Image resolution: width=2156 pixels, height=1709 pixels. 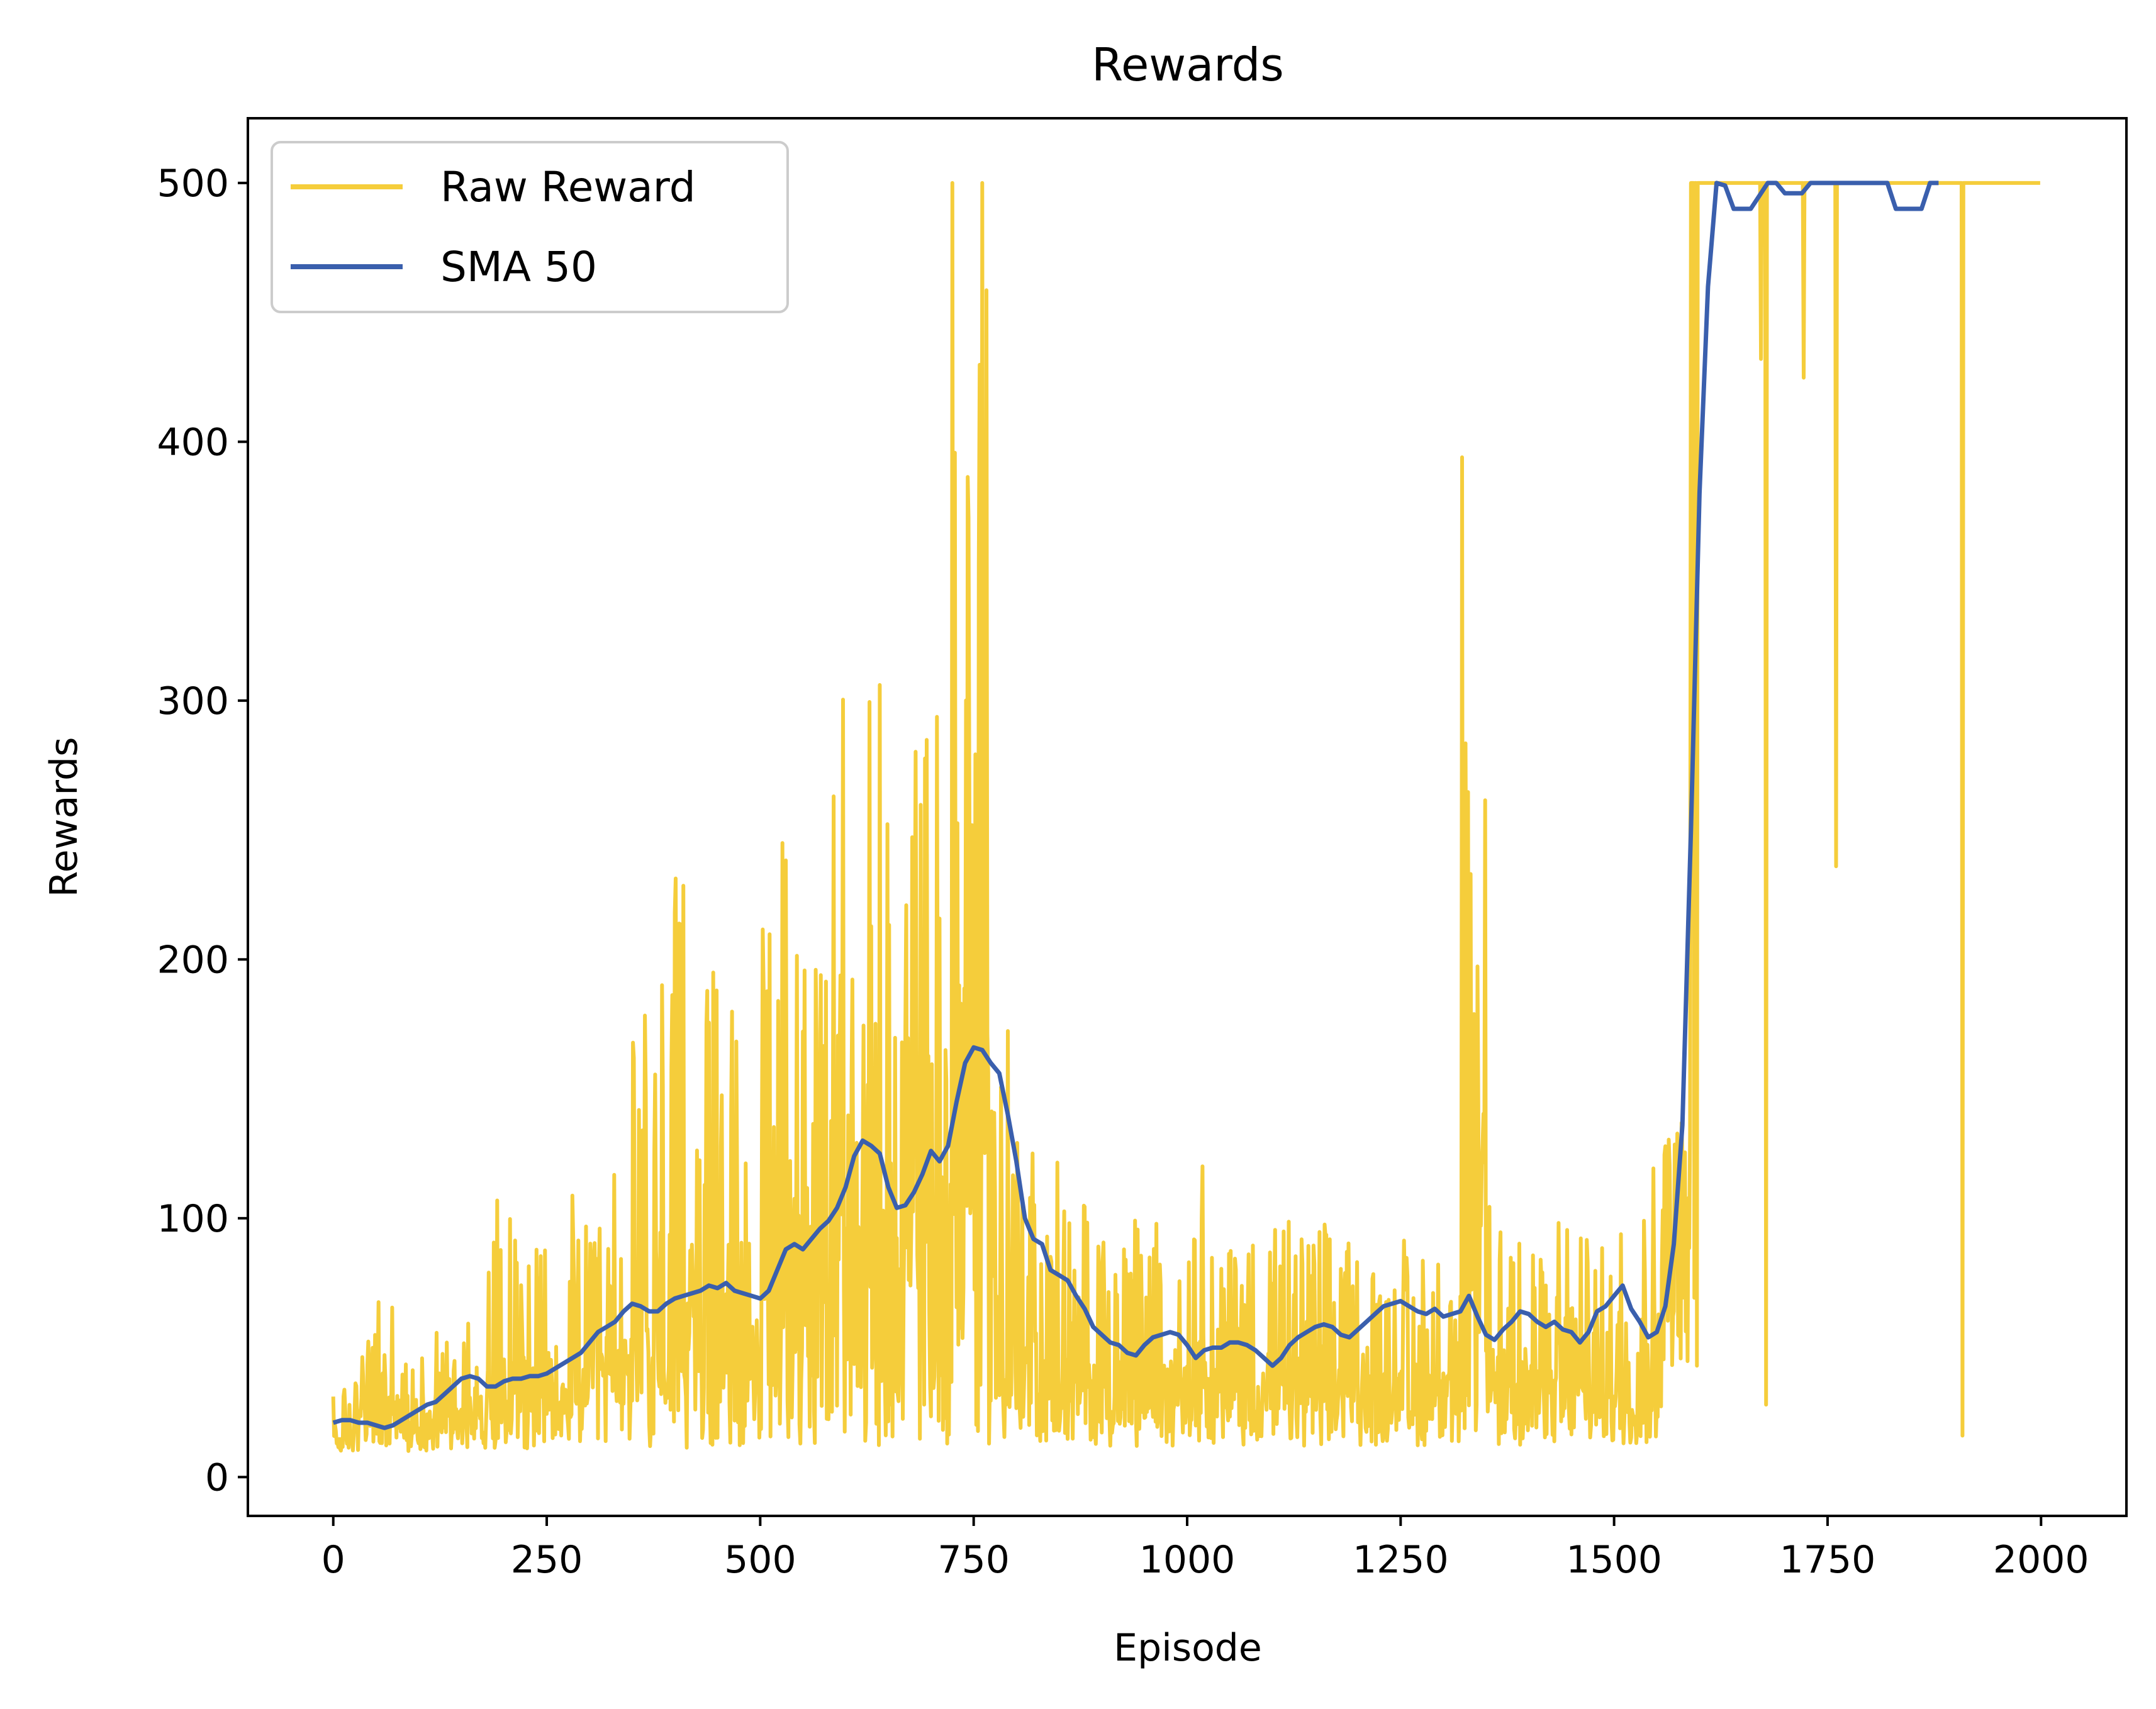 I want to click on x-tick-label: 0, so click(x=333, y=1560).